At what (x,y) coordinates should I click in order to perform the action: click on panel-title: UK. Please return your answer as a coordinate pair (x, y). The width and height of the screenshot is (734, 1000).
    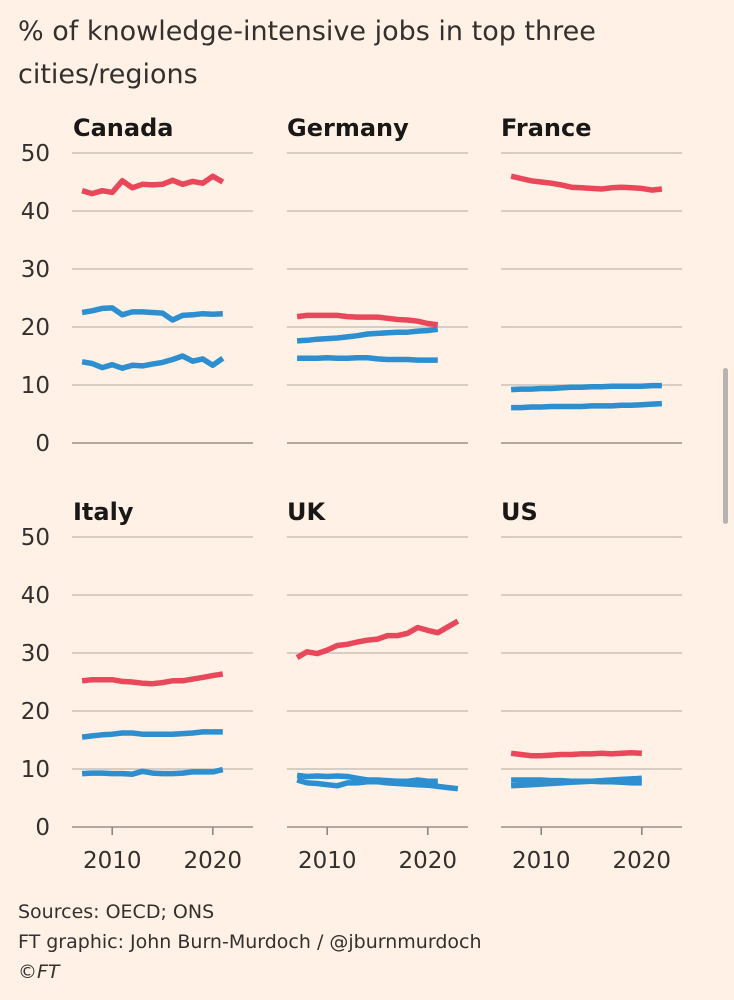
    Looking at the image, I should click on (306, 512).